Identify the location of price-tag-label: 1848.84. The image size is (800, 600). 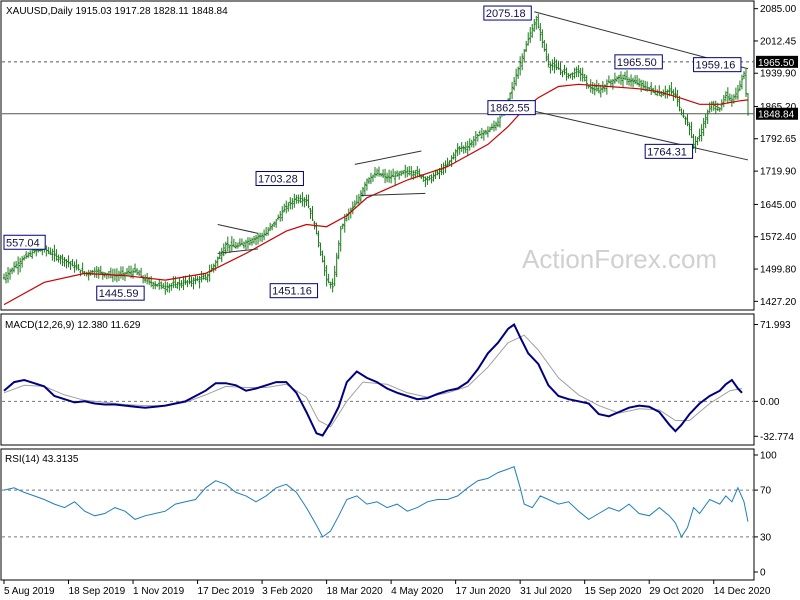
(776, 115).